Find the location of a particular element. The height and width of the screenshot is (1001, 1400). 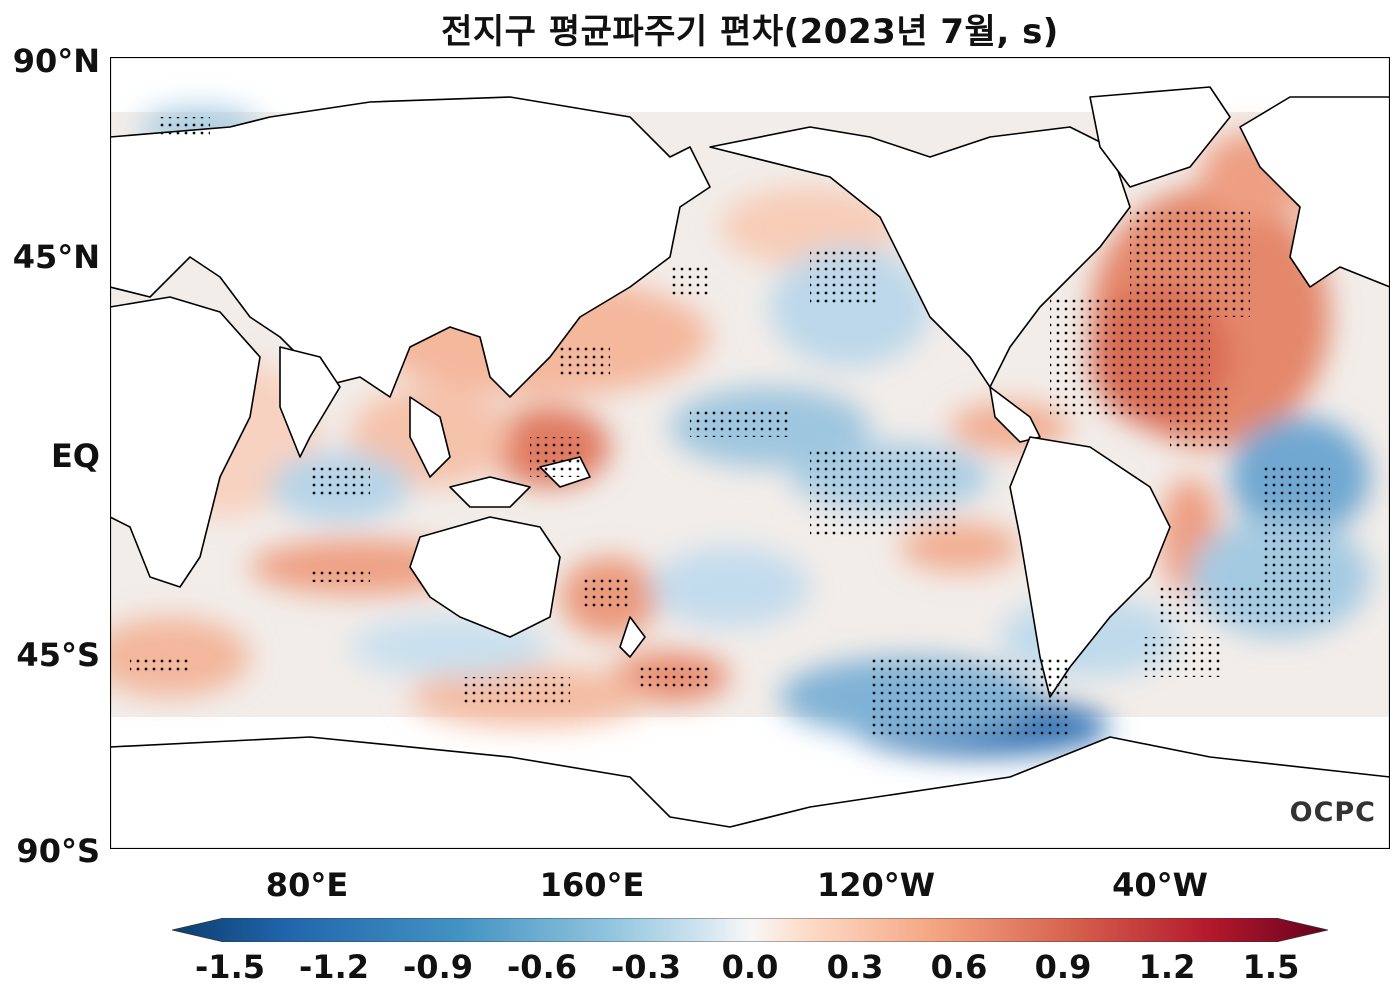

colorbar is located at coordinates (750, 930).